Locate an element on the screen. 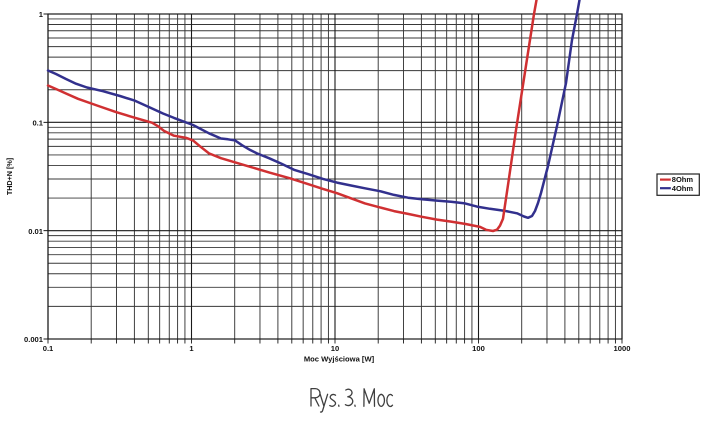  svg-text: THD+N [%] is located at coordinates (9, 176).